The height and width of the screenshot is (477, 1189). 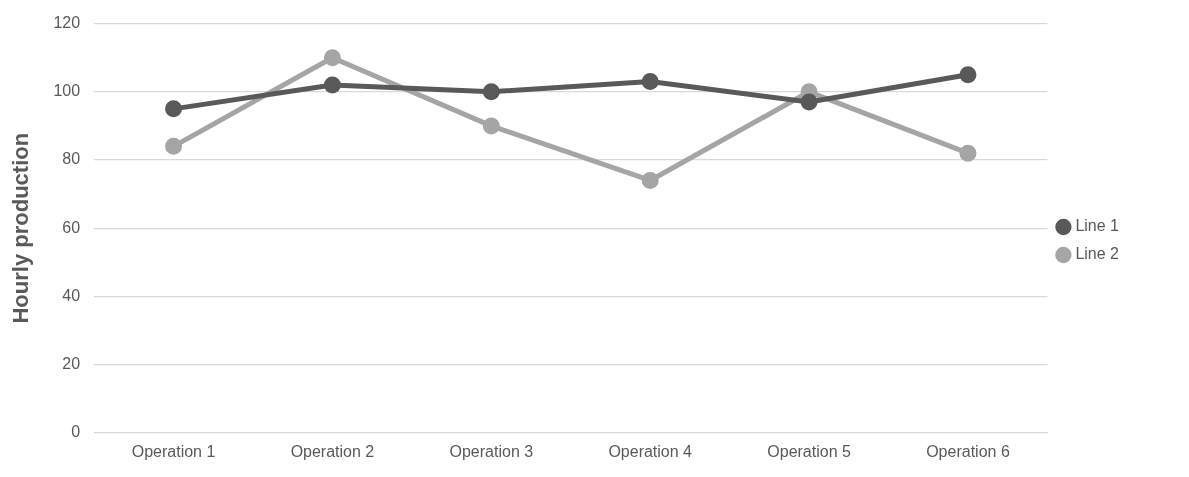 What do you see at coordinates (809, 451) in the screenshot?
I see `x-tick-label: Operation 5` at bounding box center [809, 451].